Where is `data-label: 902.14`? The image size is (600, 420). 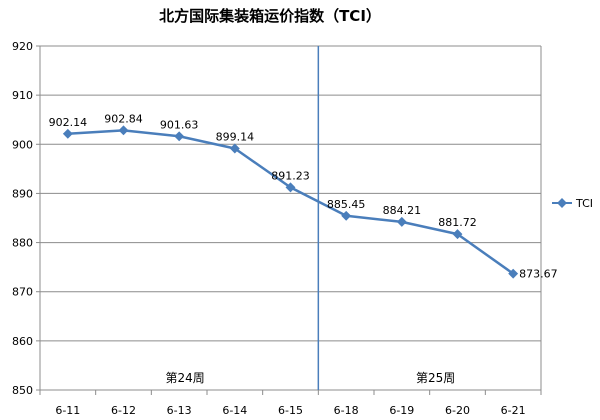
data-label: 902.14 is located at coordinates (68, 122).